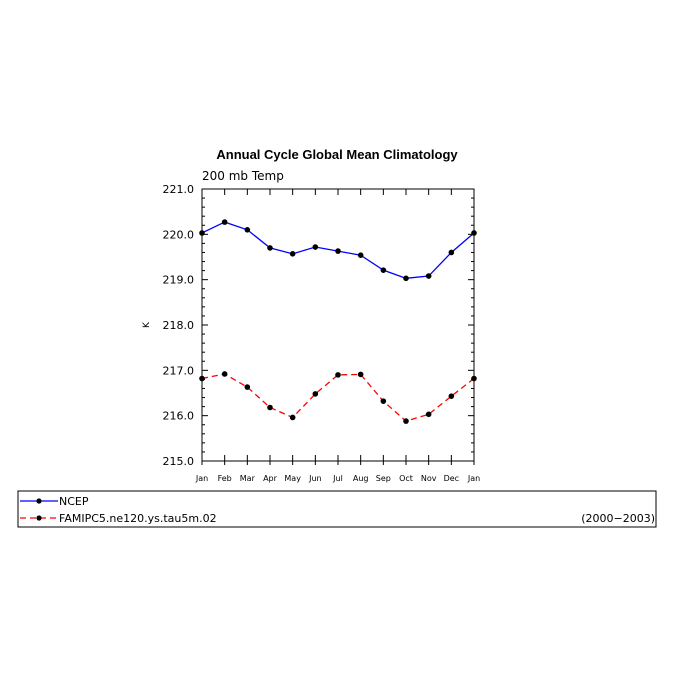 This screenshot has width=675, height=676. What do you see at coordinates (270, 478) in the screenshot?
I see `x-tick-label: Apr` at bounding box center [270, 478].